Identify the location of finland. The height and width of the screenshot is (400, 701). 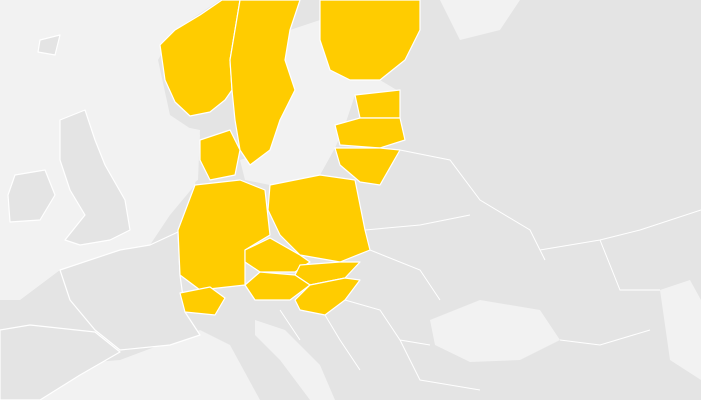
(370, 40).